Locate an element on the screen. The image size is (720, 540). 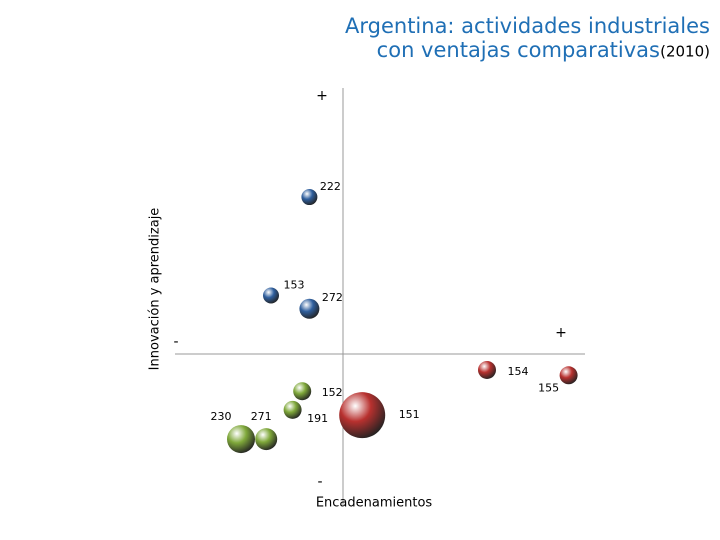
x-axis-end: - is located at coordinates (175, 342).